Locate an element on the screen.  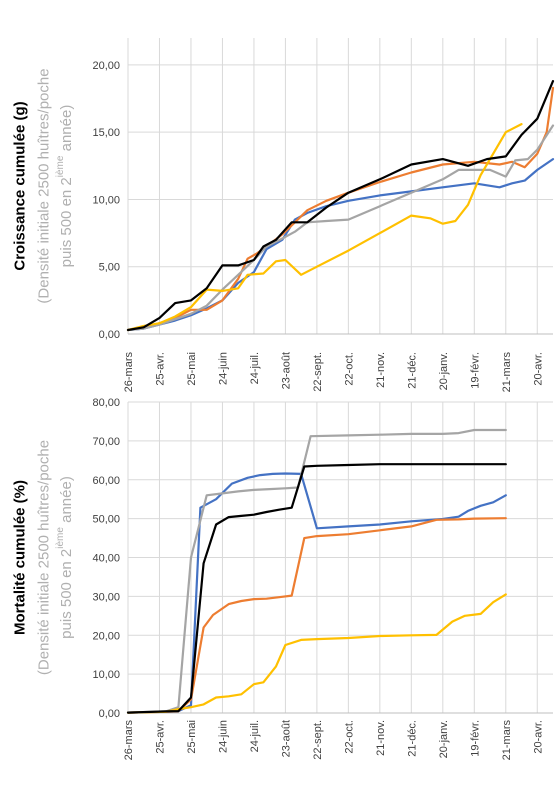
y-tick-label: 40,00 is located at coordinates (106, 559).